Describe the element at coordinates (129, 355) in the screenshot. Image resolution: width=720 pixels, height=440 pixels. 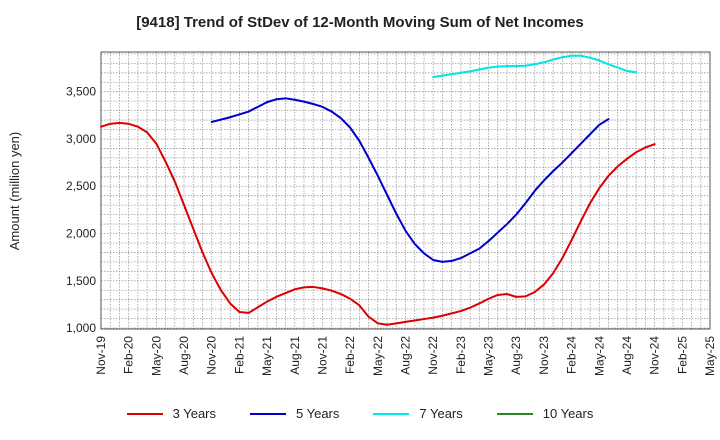
I see `x-tick-label: Feb-20` at that location.